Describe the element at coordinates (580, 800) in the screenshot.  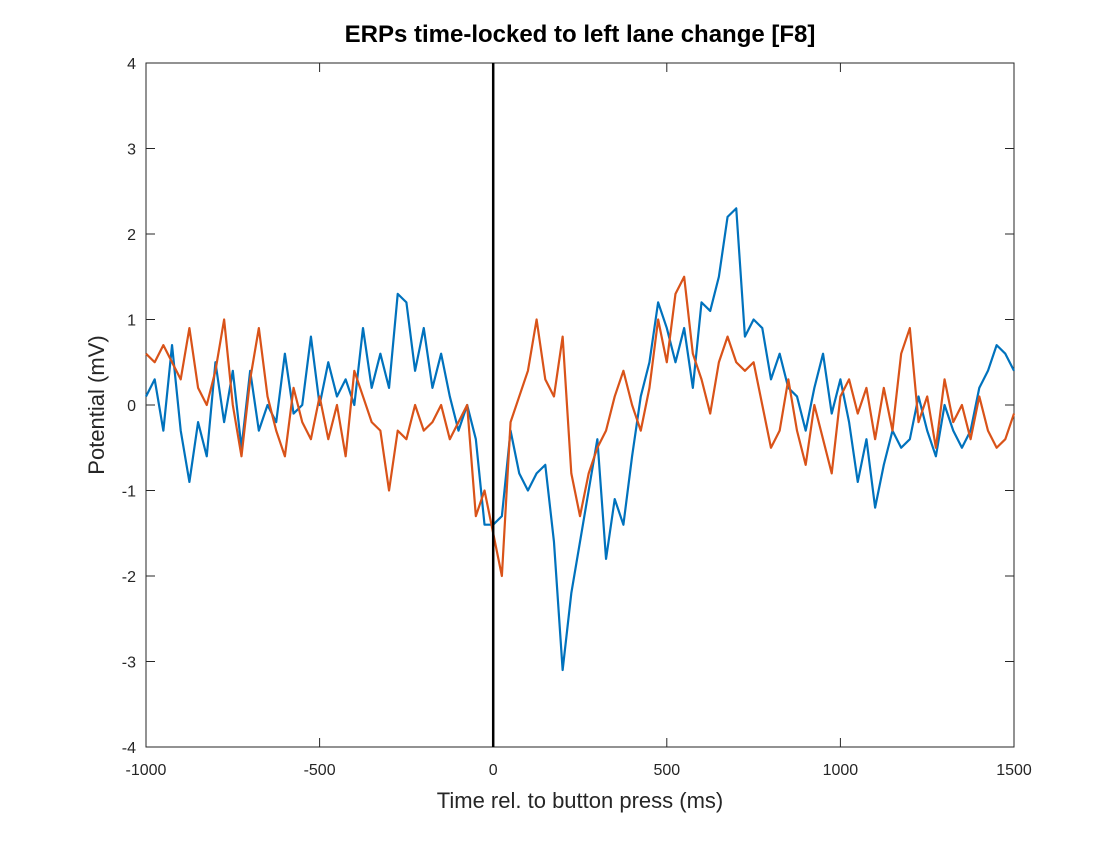
I see `x-axis-label: Time rel. to button press (ms)` at that location.